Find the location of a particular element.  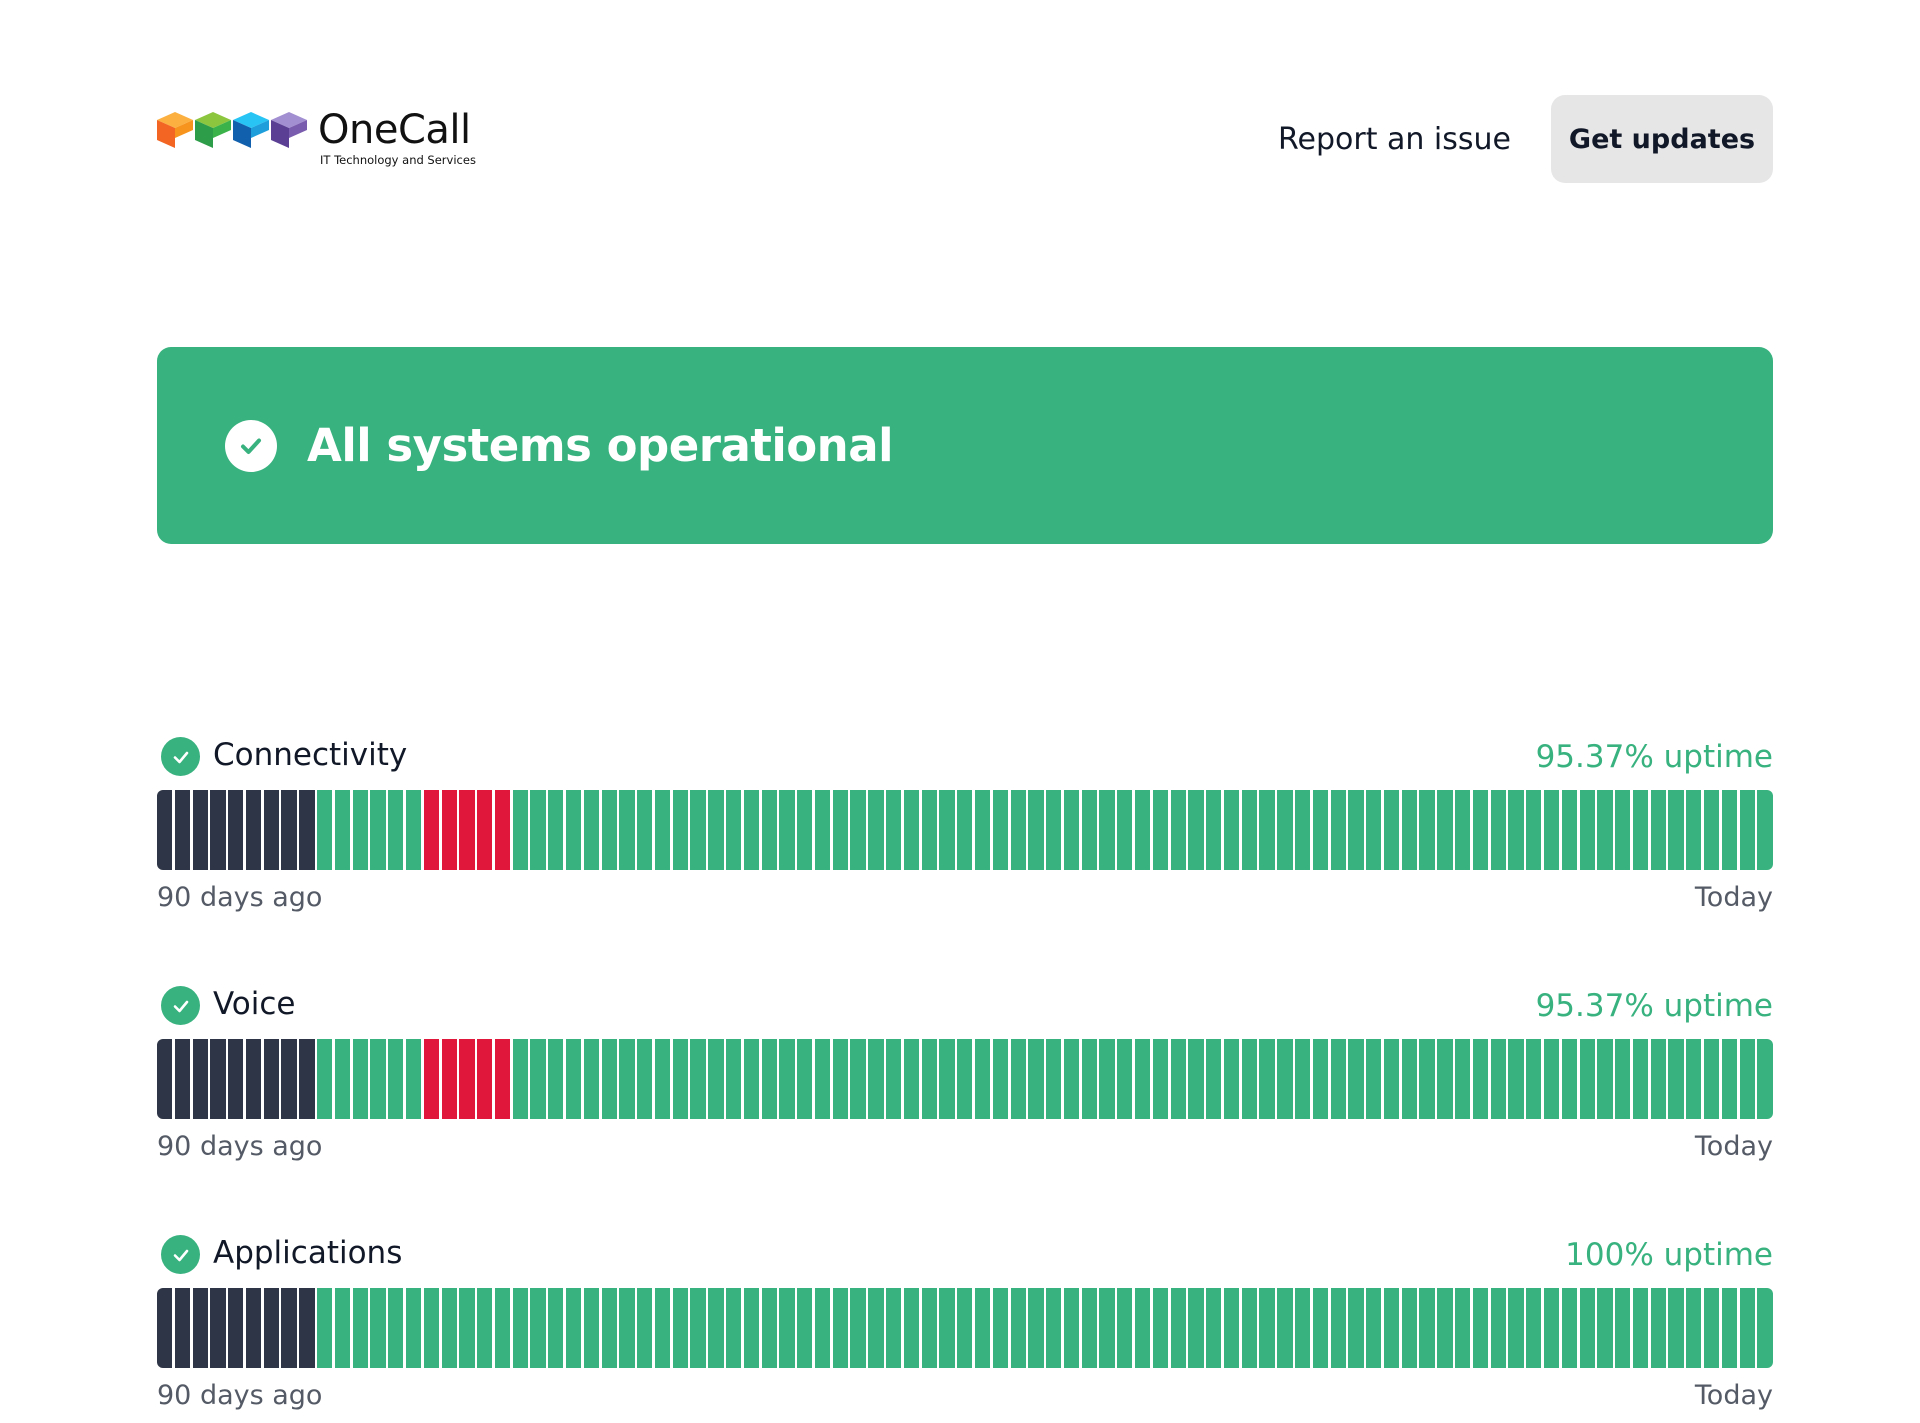

get-updates-button: Get updates is located at coordinates (1662, 139).